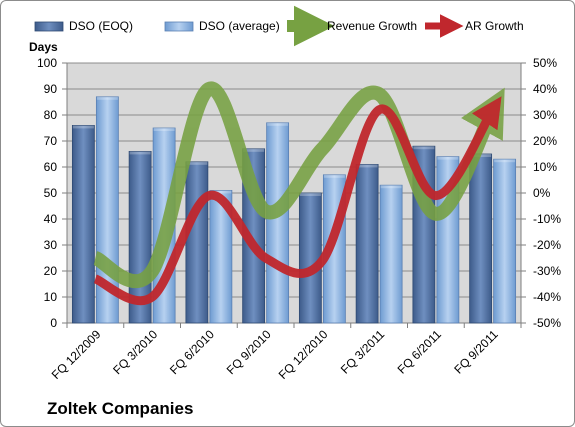  I want to click on y-tick-label: 70, so click(51, 141).